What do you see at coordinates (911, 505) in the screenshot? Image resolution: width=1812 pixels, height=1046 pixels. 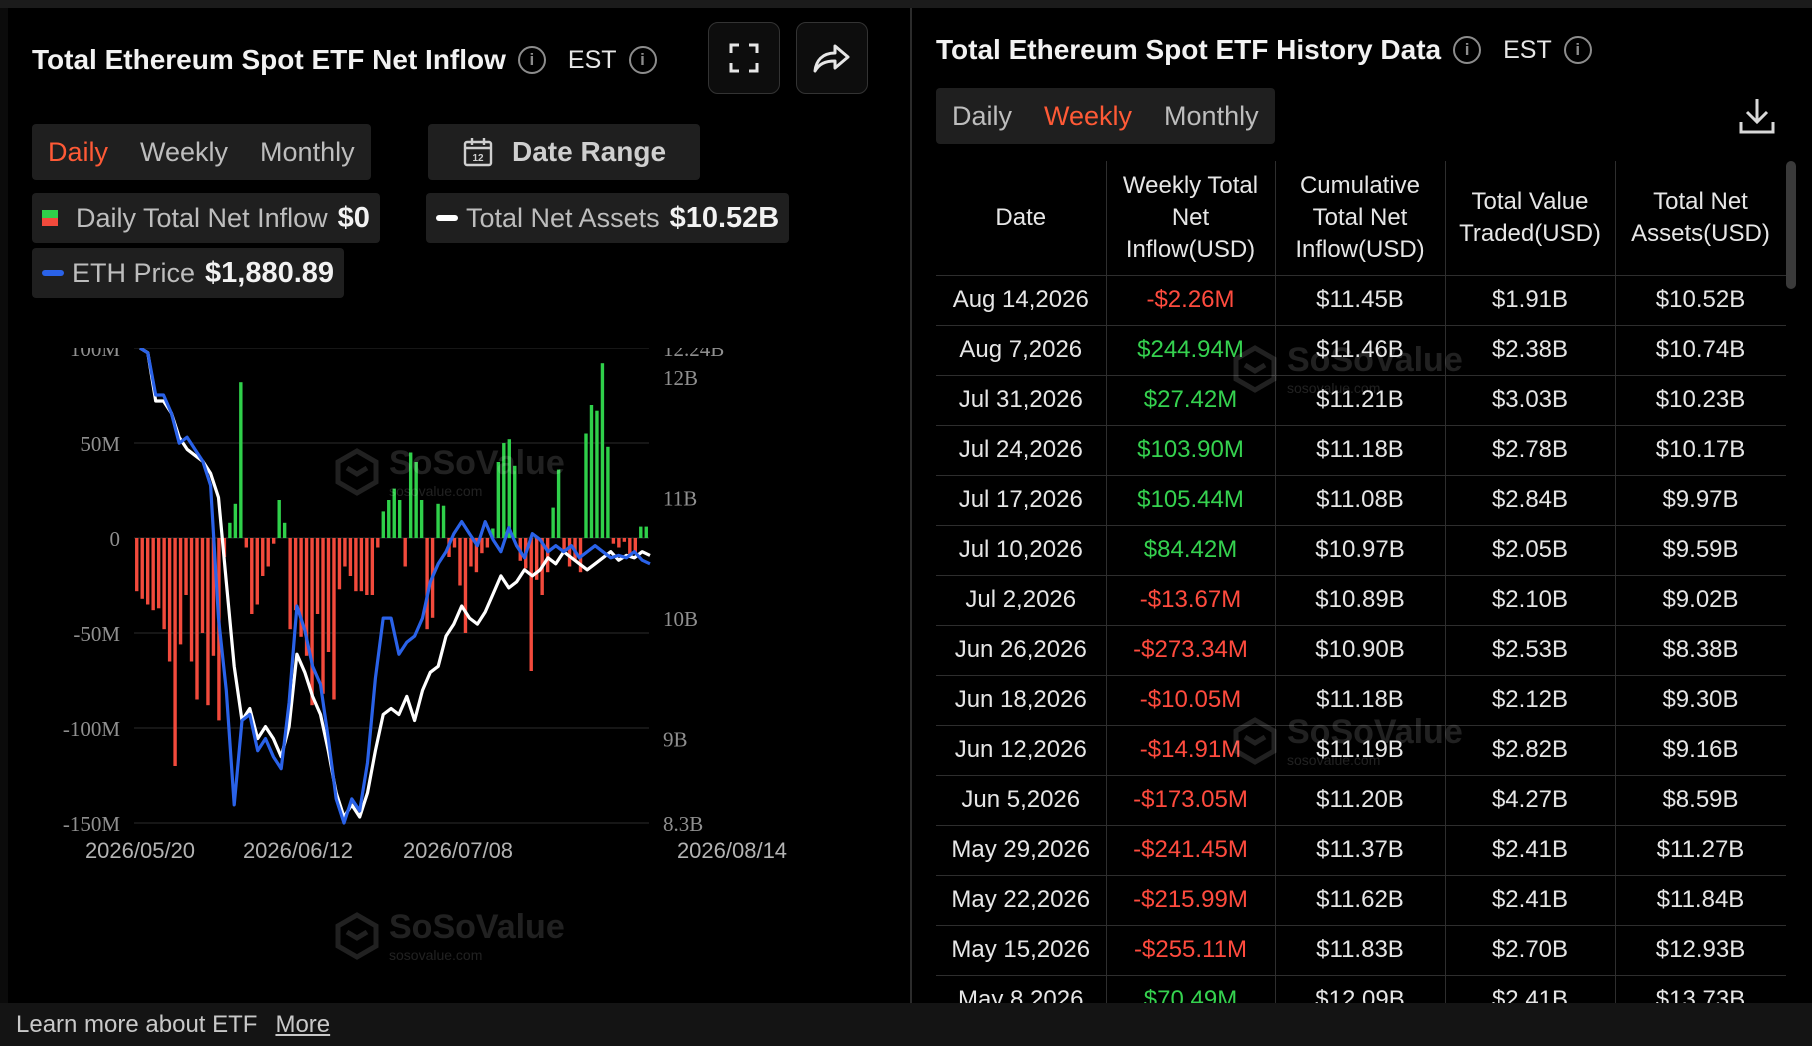 I see `panel-divider` at bounding box center [911, 505].